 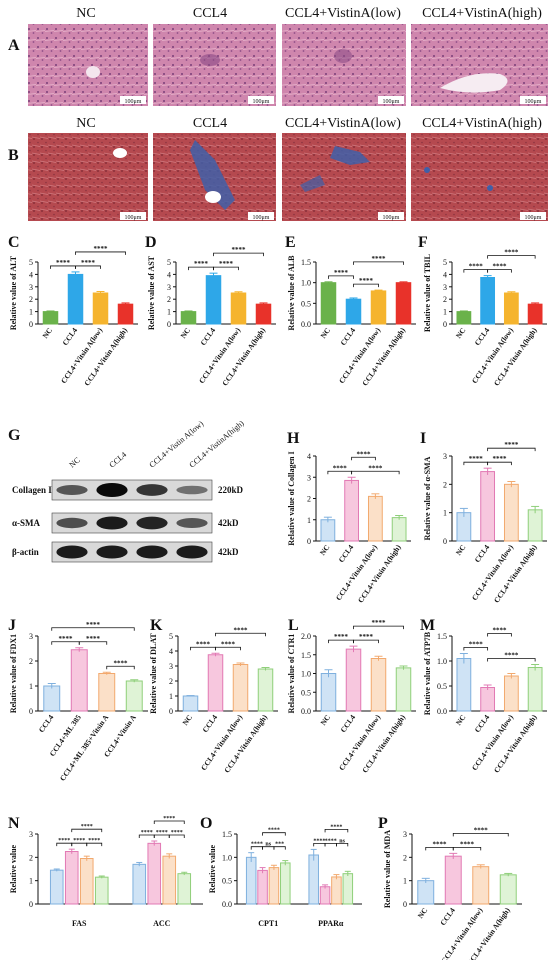 What do you see at coordinates (343, 123) in the screenshot?
I see `header-low-b: CCL4+VistinA(low)` at bounding box center [343, 123].